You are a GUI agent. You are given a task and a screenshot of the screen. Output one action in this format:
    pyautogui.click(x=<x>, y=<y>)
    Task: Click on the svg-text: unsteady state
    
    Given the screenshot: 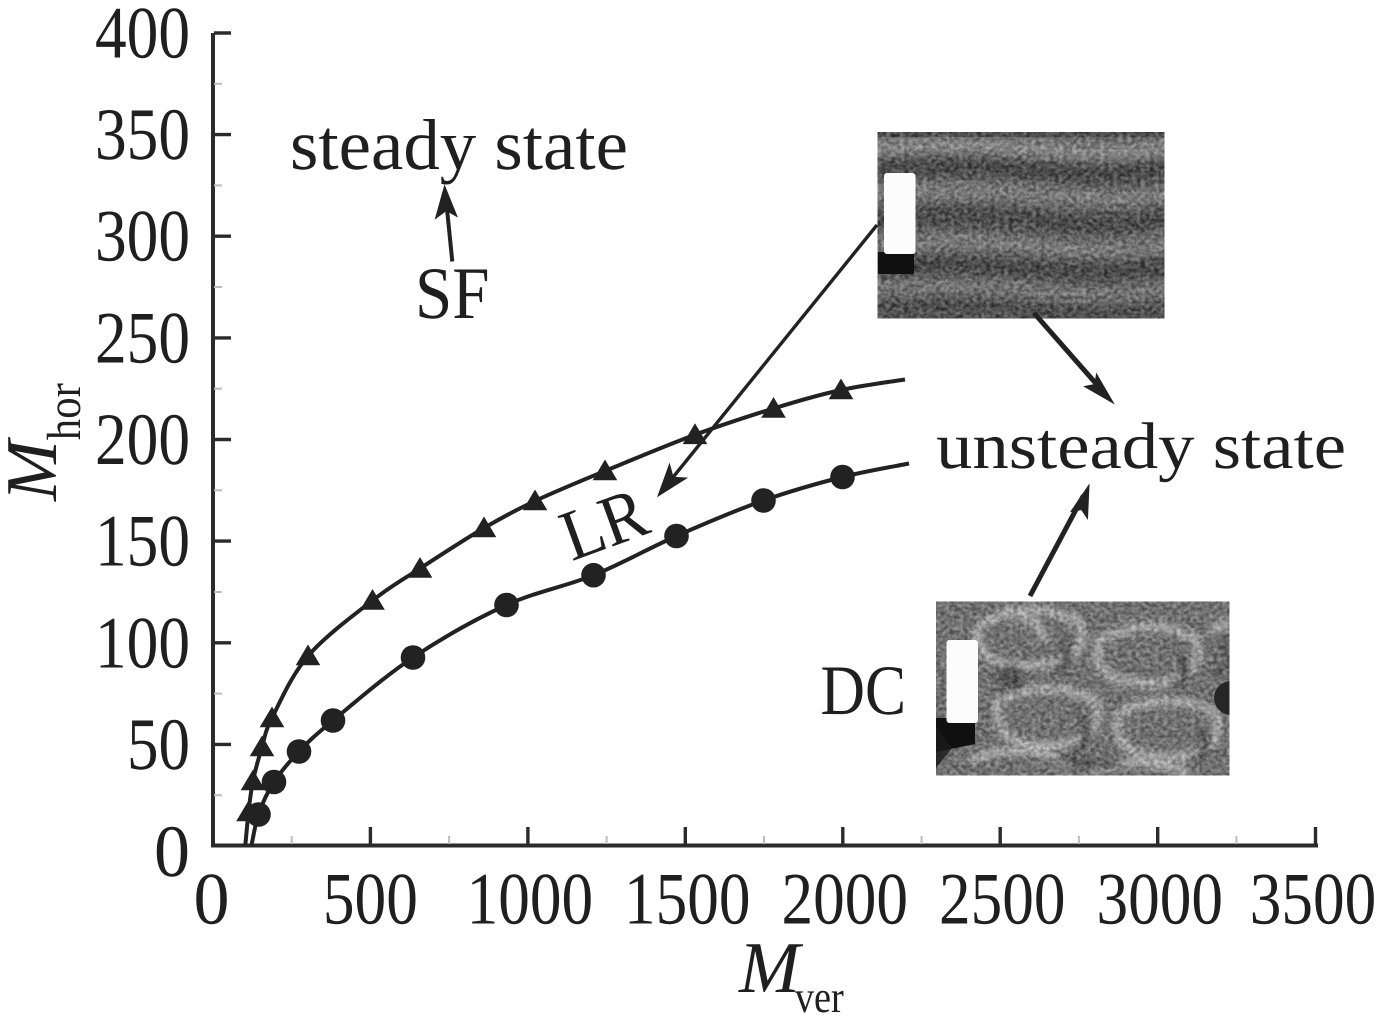 What is the action you would take?
    pyautogui.click(x=1141, y=446)
    